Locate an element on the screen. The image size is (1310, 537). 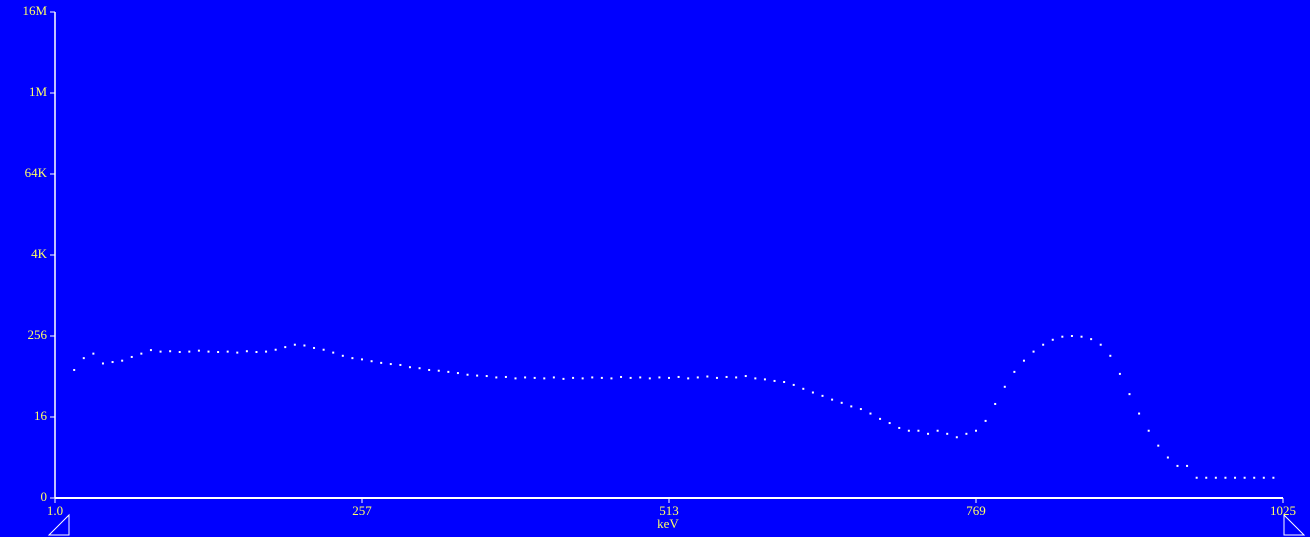
x-tick-label: 513 is located at coordinates (669, 510).